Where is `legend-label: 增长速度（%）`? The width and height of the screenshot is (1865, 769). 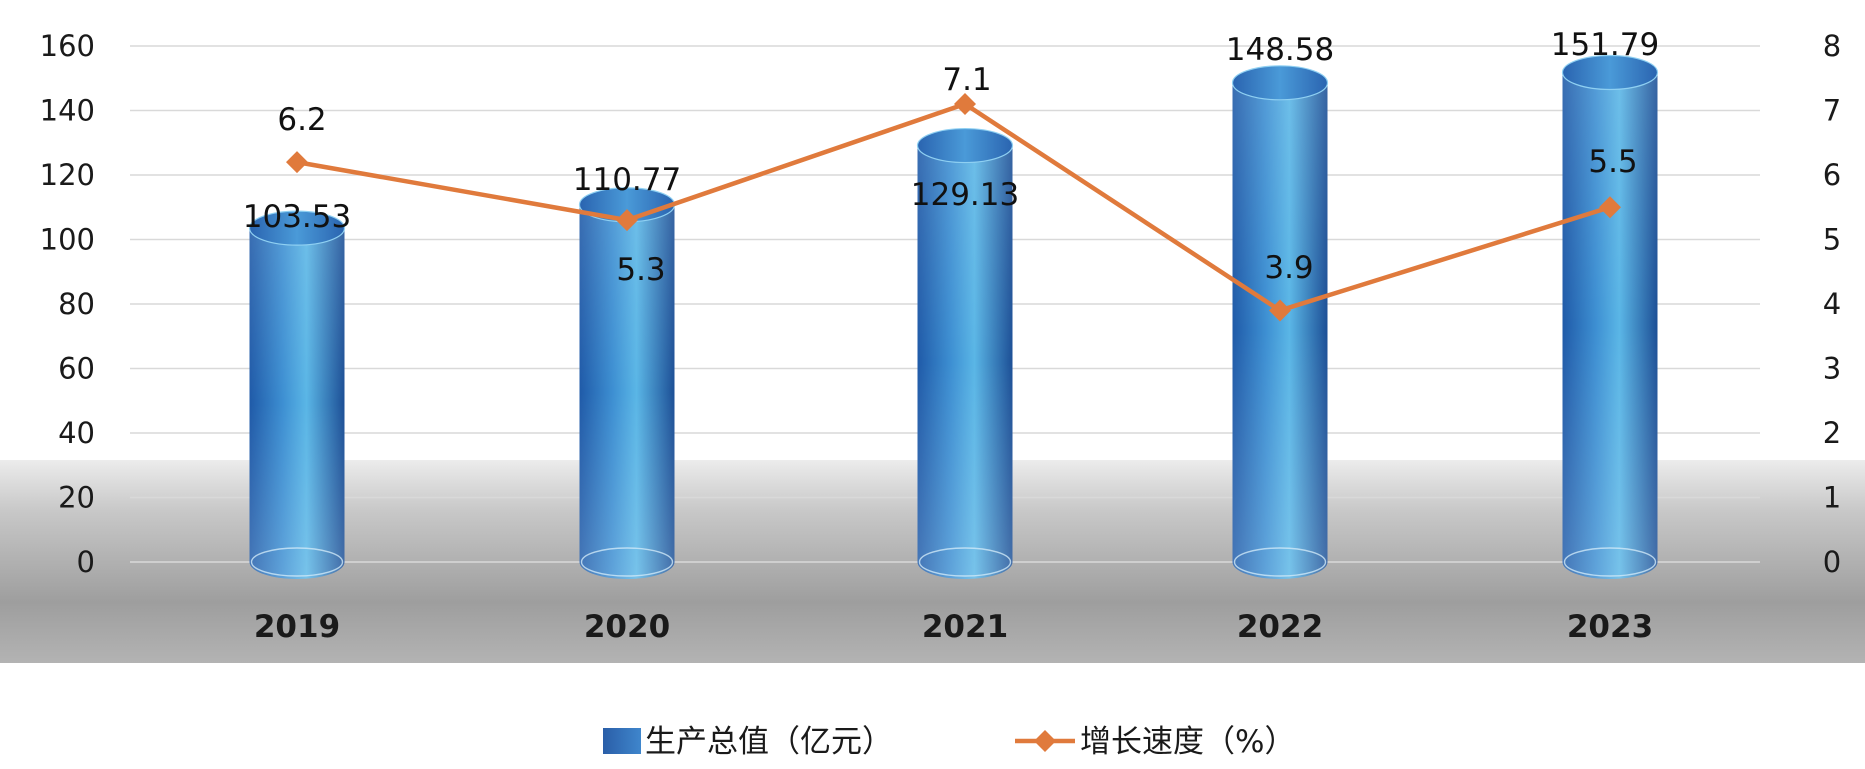 legend-label: 增长速度（%） is located at coordinates (1187, 742).